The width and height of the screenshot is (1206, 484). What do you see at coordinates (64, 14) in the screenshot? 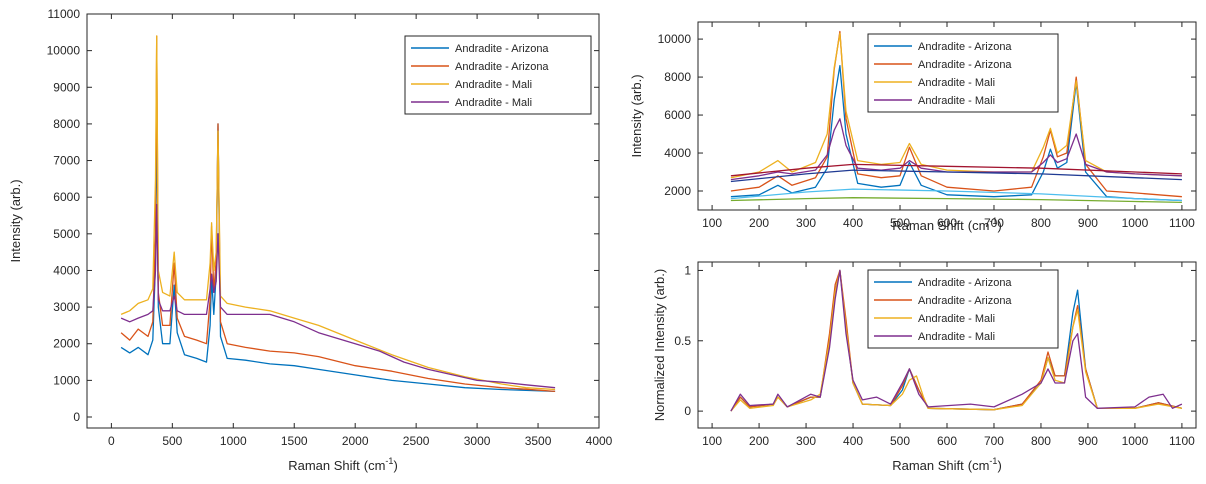
I see `y-tick-label: 11000` at bounding box center [64, 14].